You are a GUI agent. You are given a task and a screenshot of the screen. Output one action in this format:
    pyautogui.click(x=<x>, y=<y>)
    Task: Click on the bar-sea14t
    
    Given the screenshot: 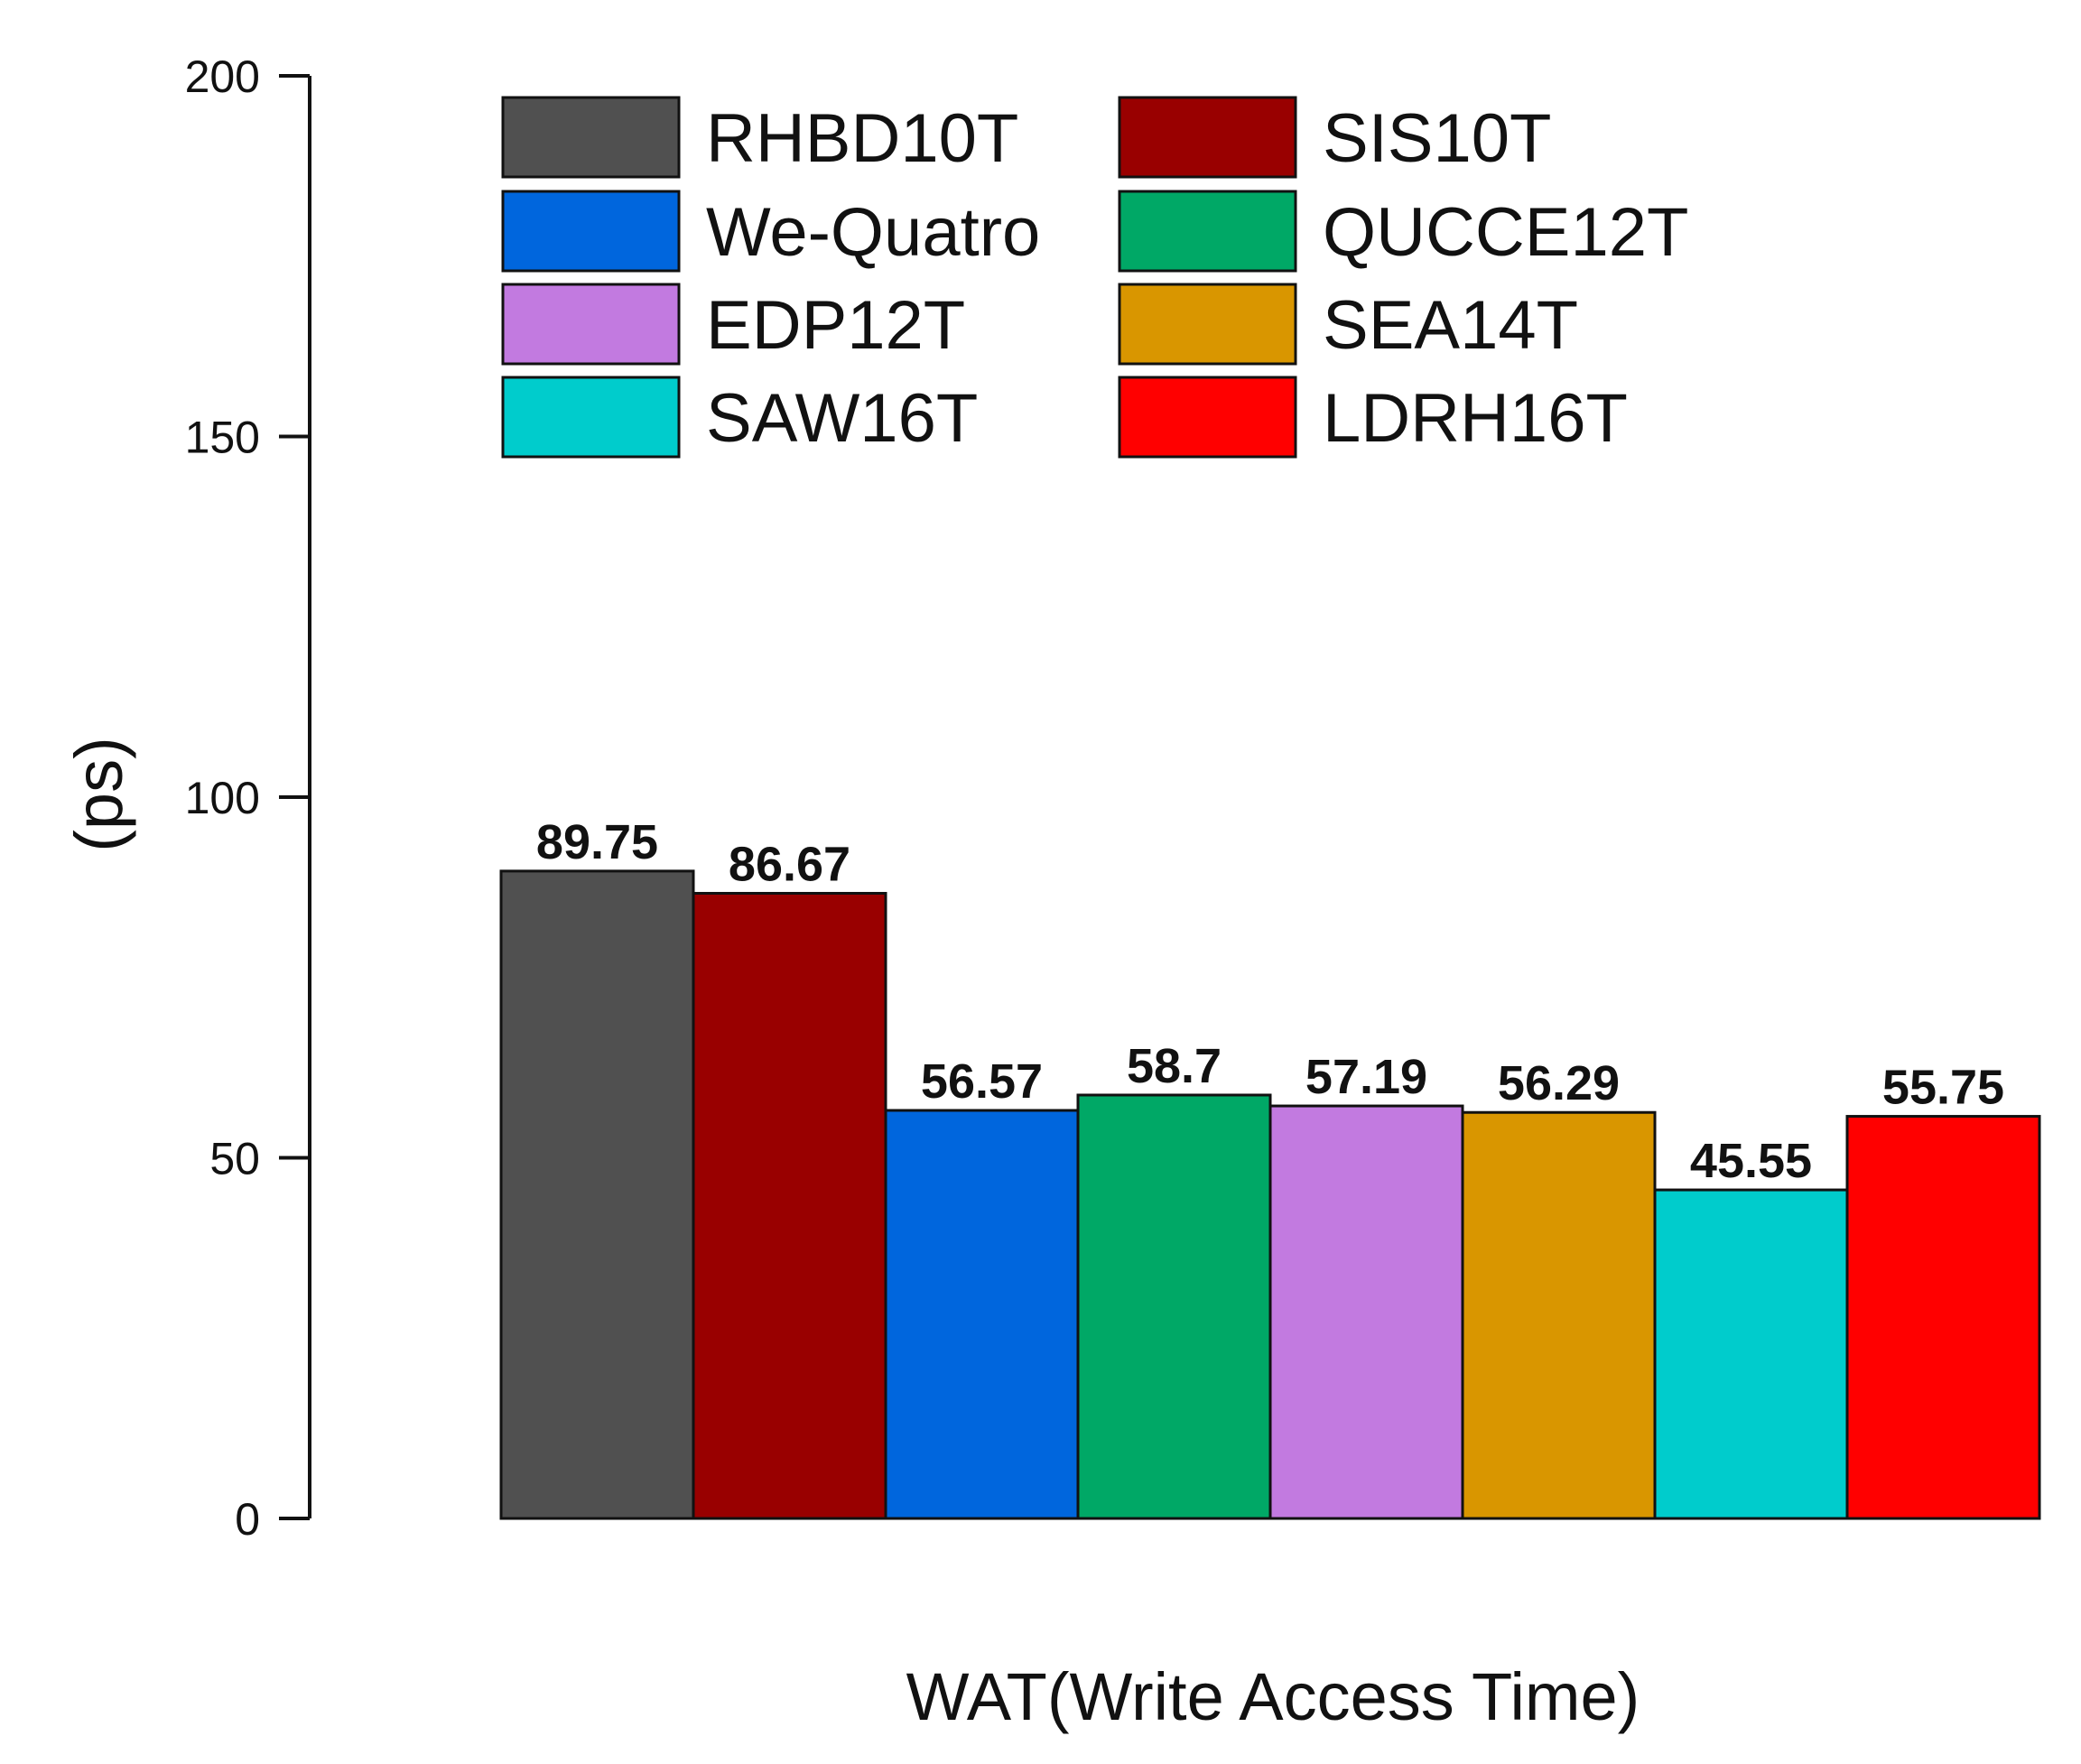 What is the action you would take?
    pyautogui.click(x=1559, y=1315)
    